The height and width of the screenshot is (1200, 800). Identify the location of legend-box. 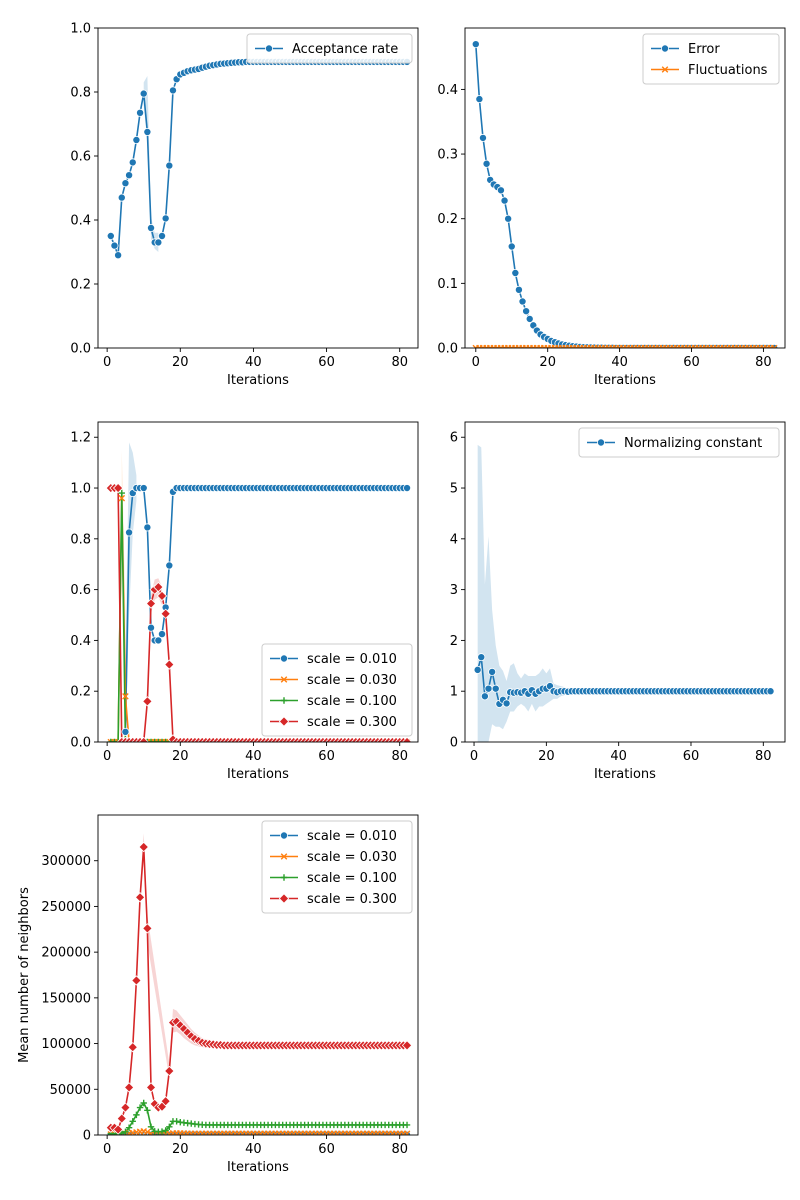
(711, 59).